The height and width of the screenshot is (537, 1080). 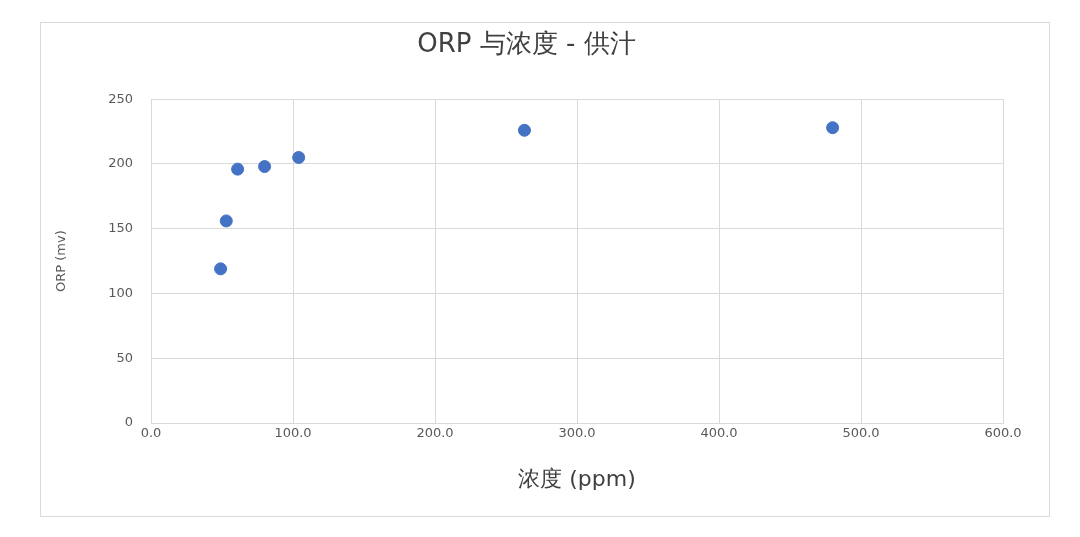 I want to click on y-tick-label: 150, so click(x=120, y=228).